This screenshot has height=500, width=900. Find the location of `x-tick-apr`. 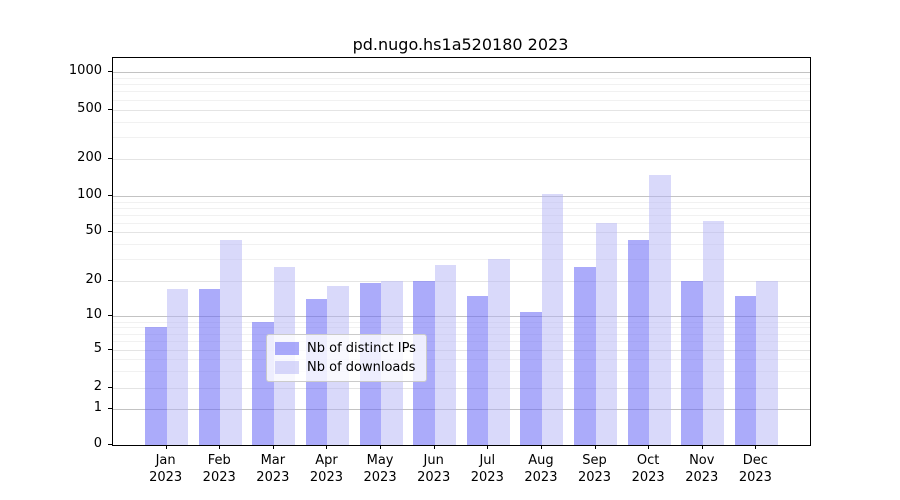

x-tick-apr is located at coordinates (327, 447).